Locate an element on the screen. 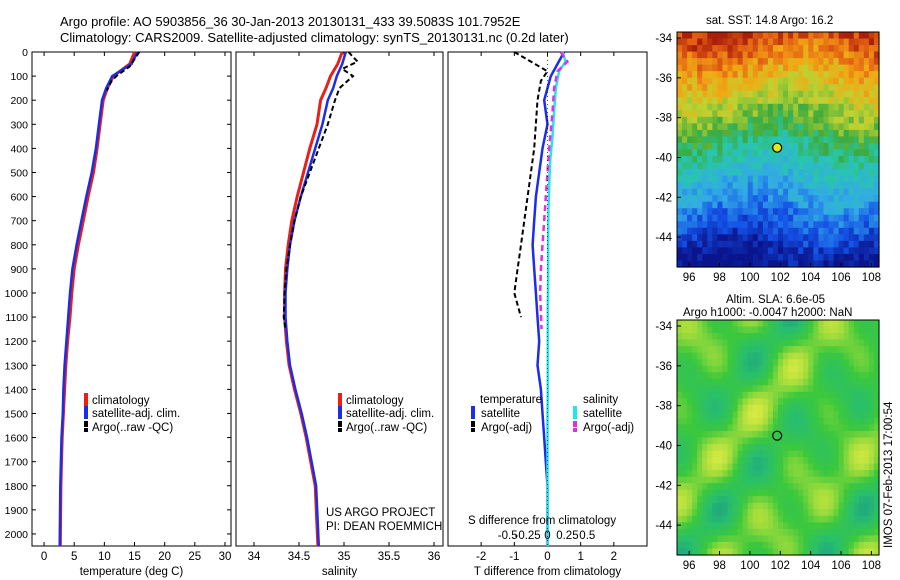 This screenshot has width=900, height=580. y-tick-label: 1300 is located at coordinates (17, 366).